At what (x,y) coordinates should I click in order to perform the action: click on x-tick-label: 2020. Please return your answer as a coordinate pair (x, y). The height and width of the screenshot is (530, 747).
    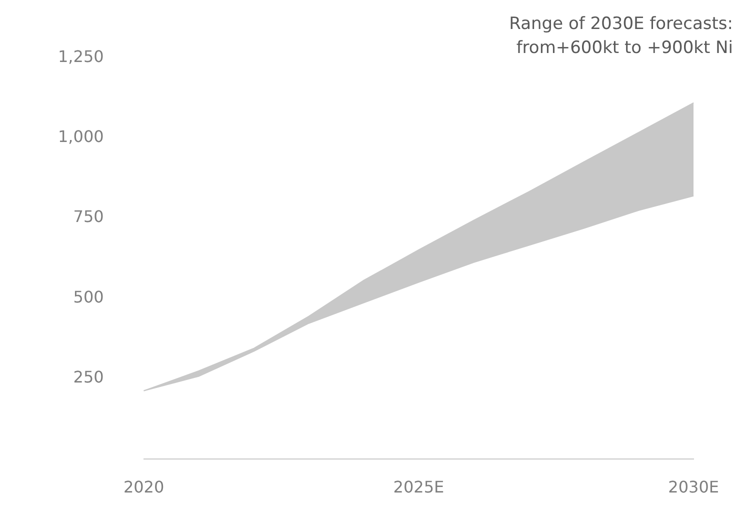
    Looking at the image, I should click on (143, 487).